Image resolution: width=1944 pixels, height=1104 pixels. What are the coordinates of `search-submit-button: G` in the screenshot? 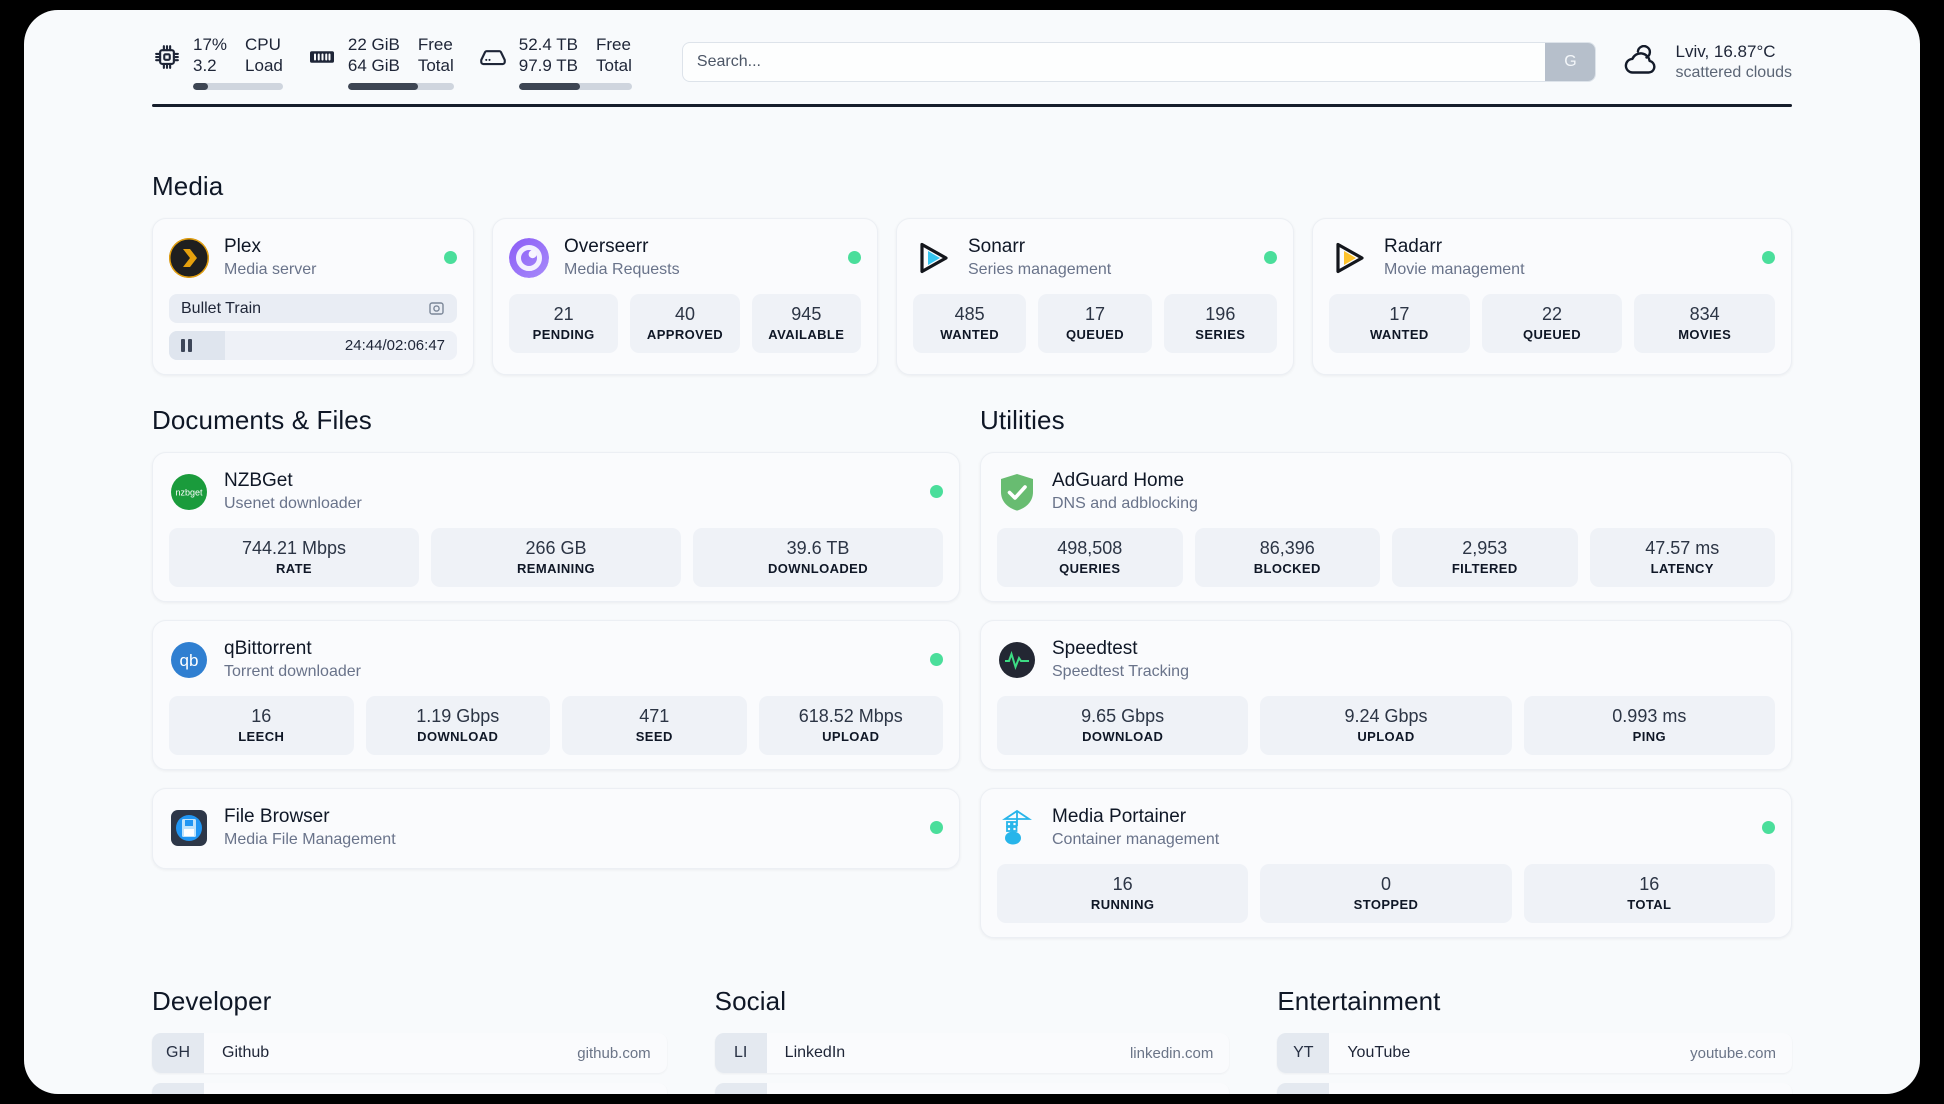 It's located at (1570, 62).